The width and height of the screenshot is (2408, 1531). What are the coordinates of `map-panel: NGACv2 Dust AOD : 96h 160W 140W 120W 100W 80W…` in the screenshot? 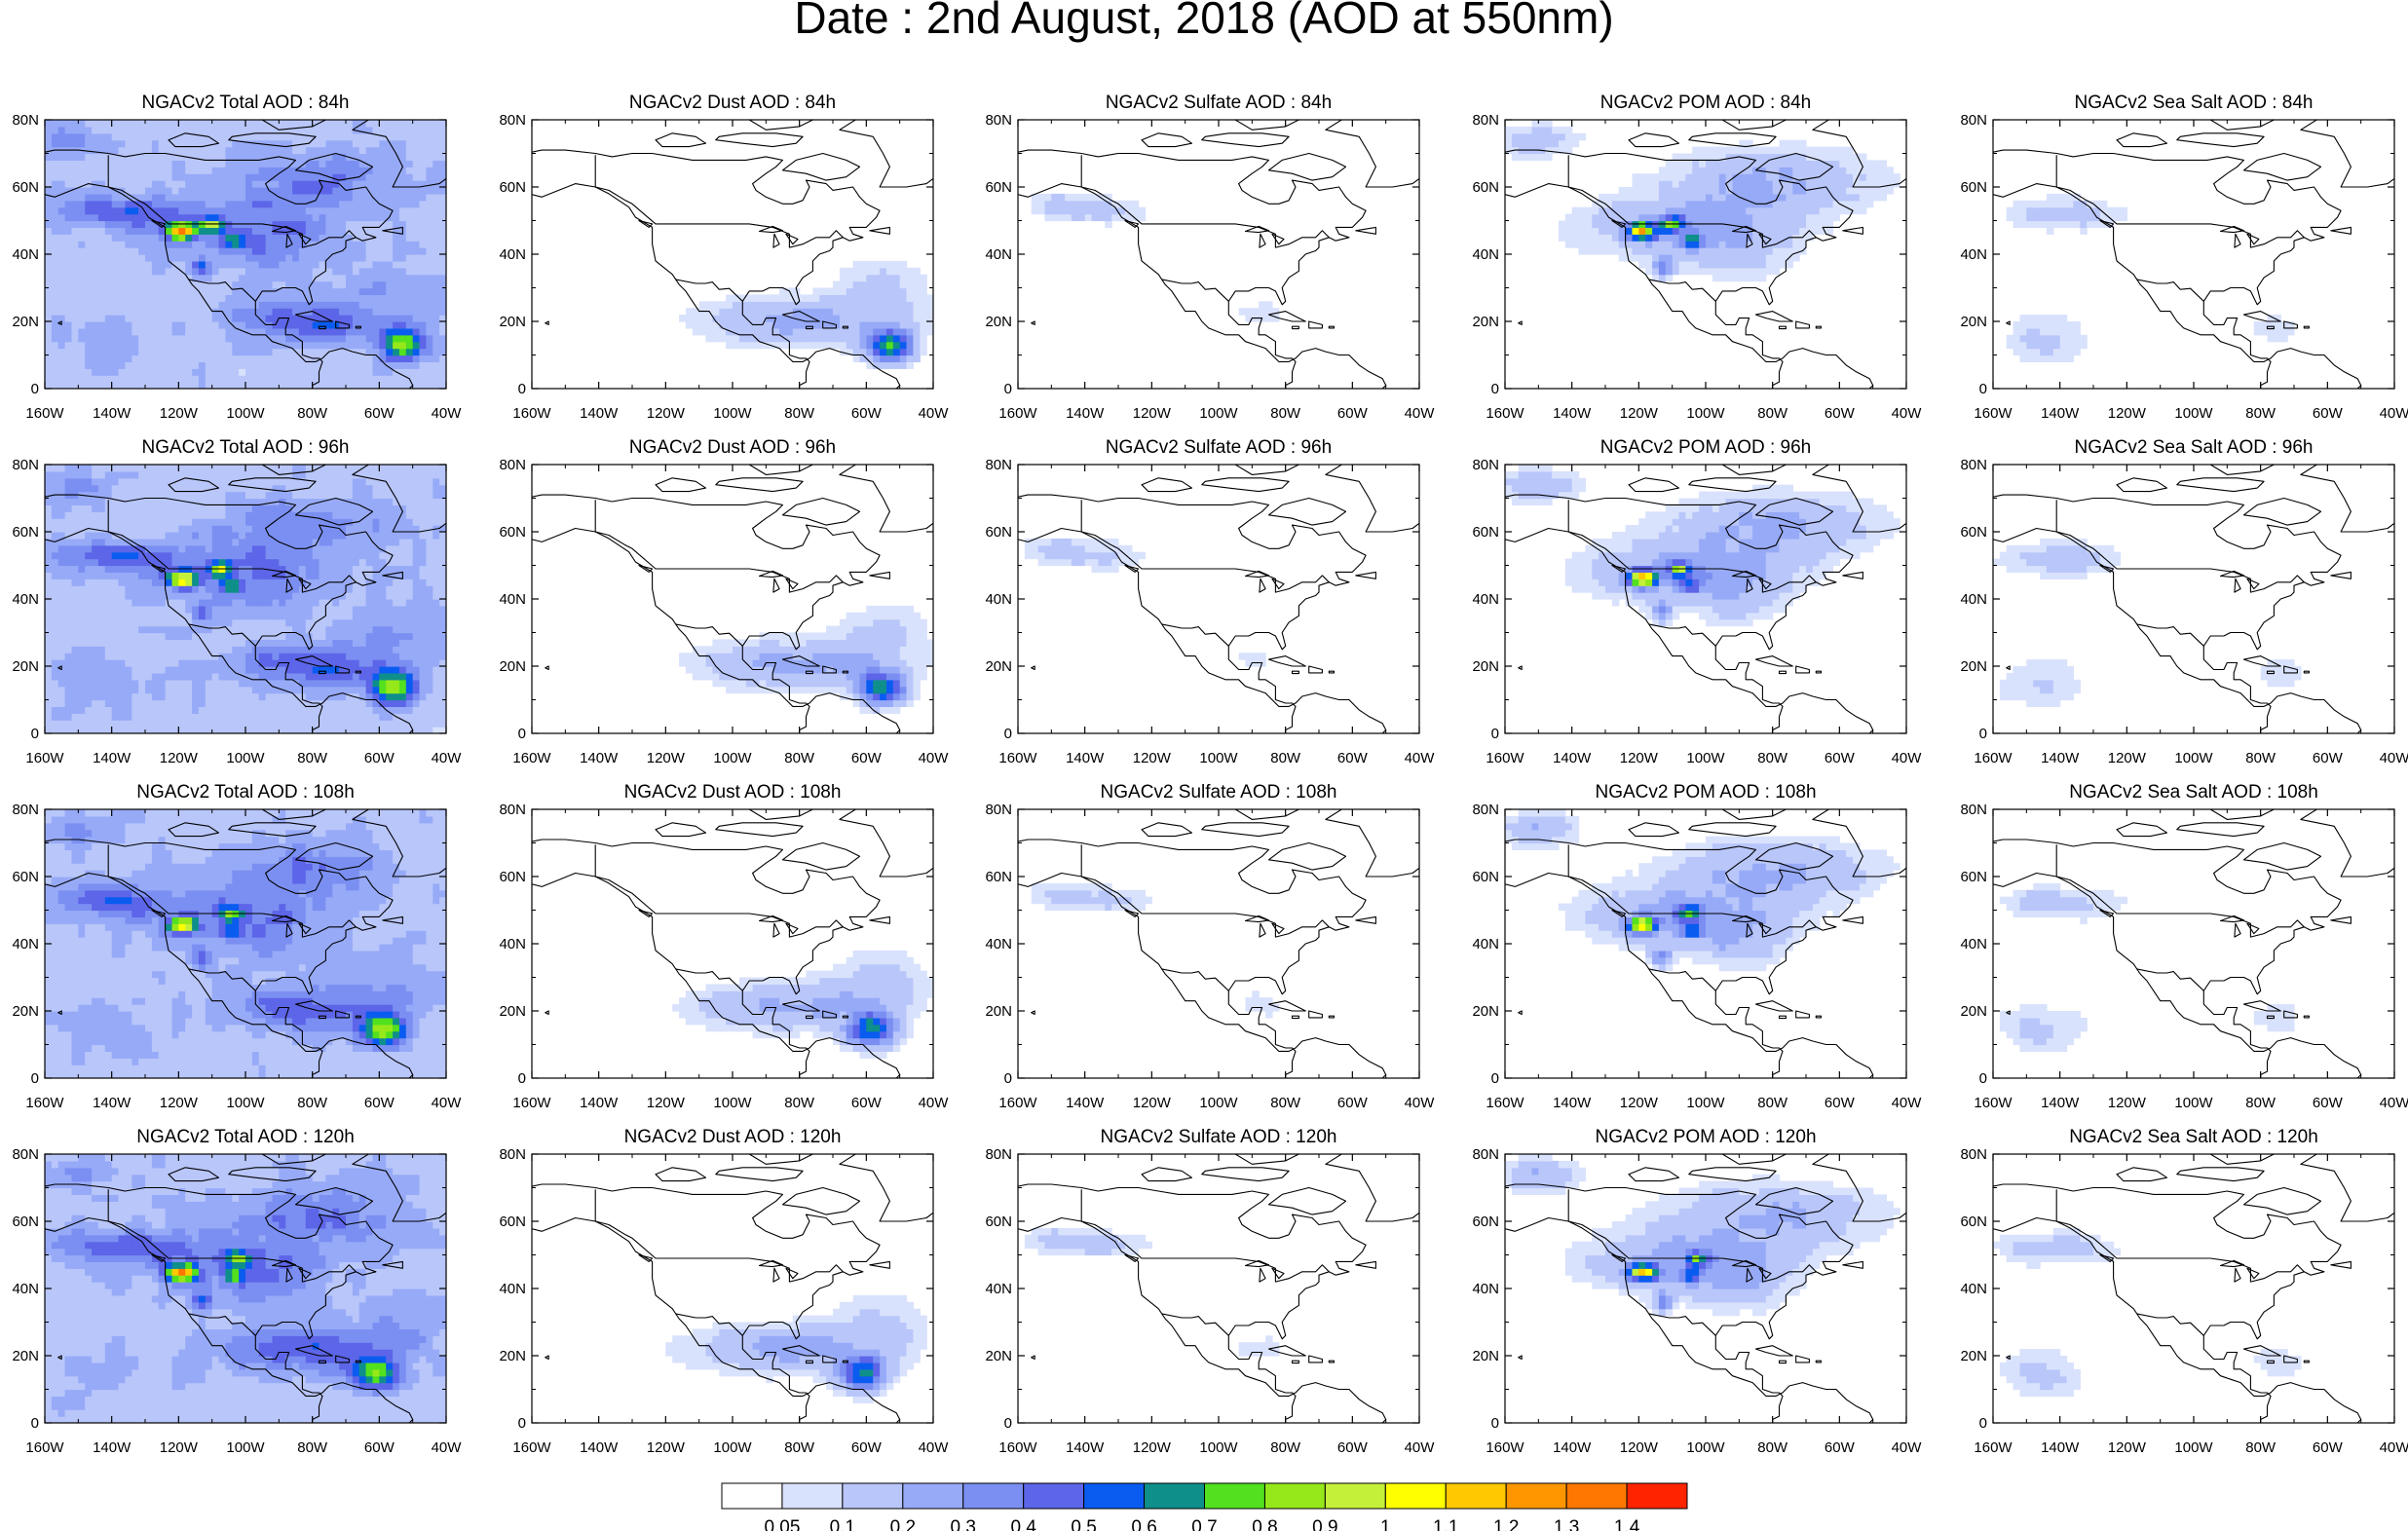 It's located at (724, 601).